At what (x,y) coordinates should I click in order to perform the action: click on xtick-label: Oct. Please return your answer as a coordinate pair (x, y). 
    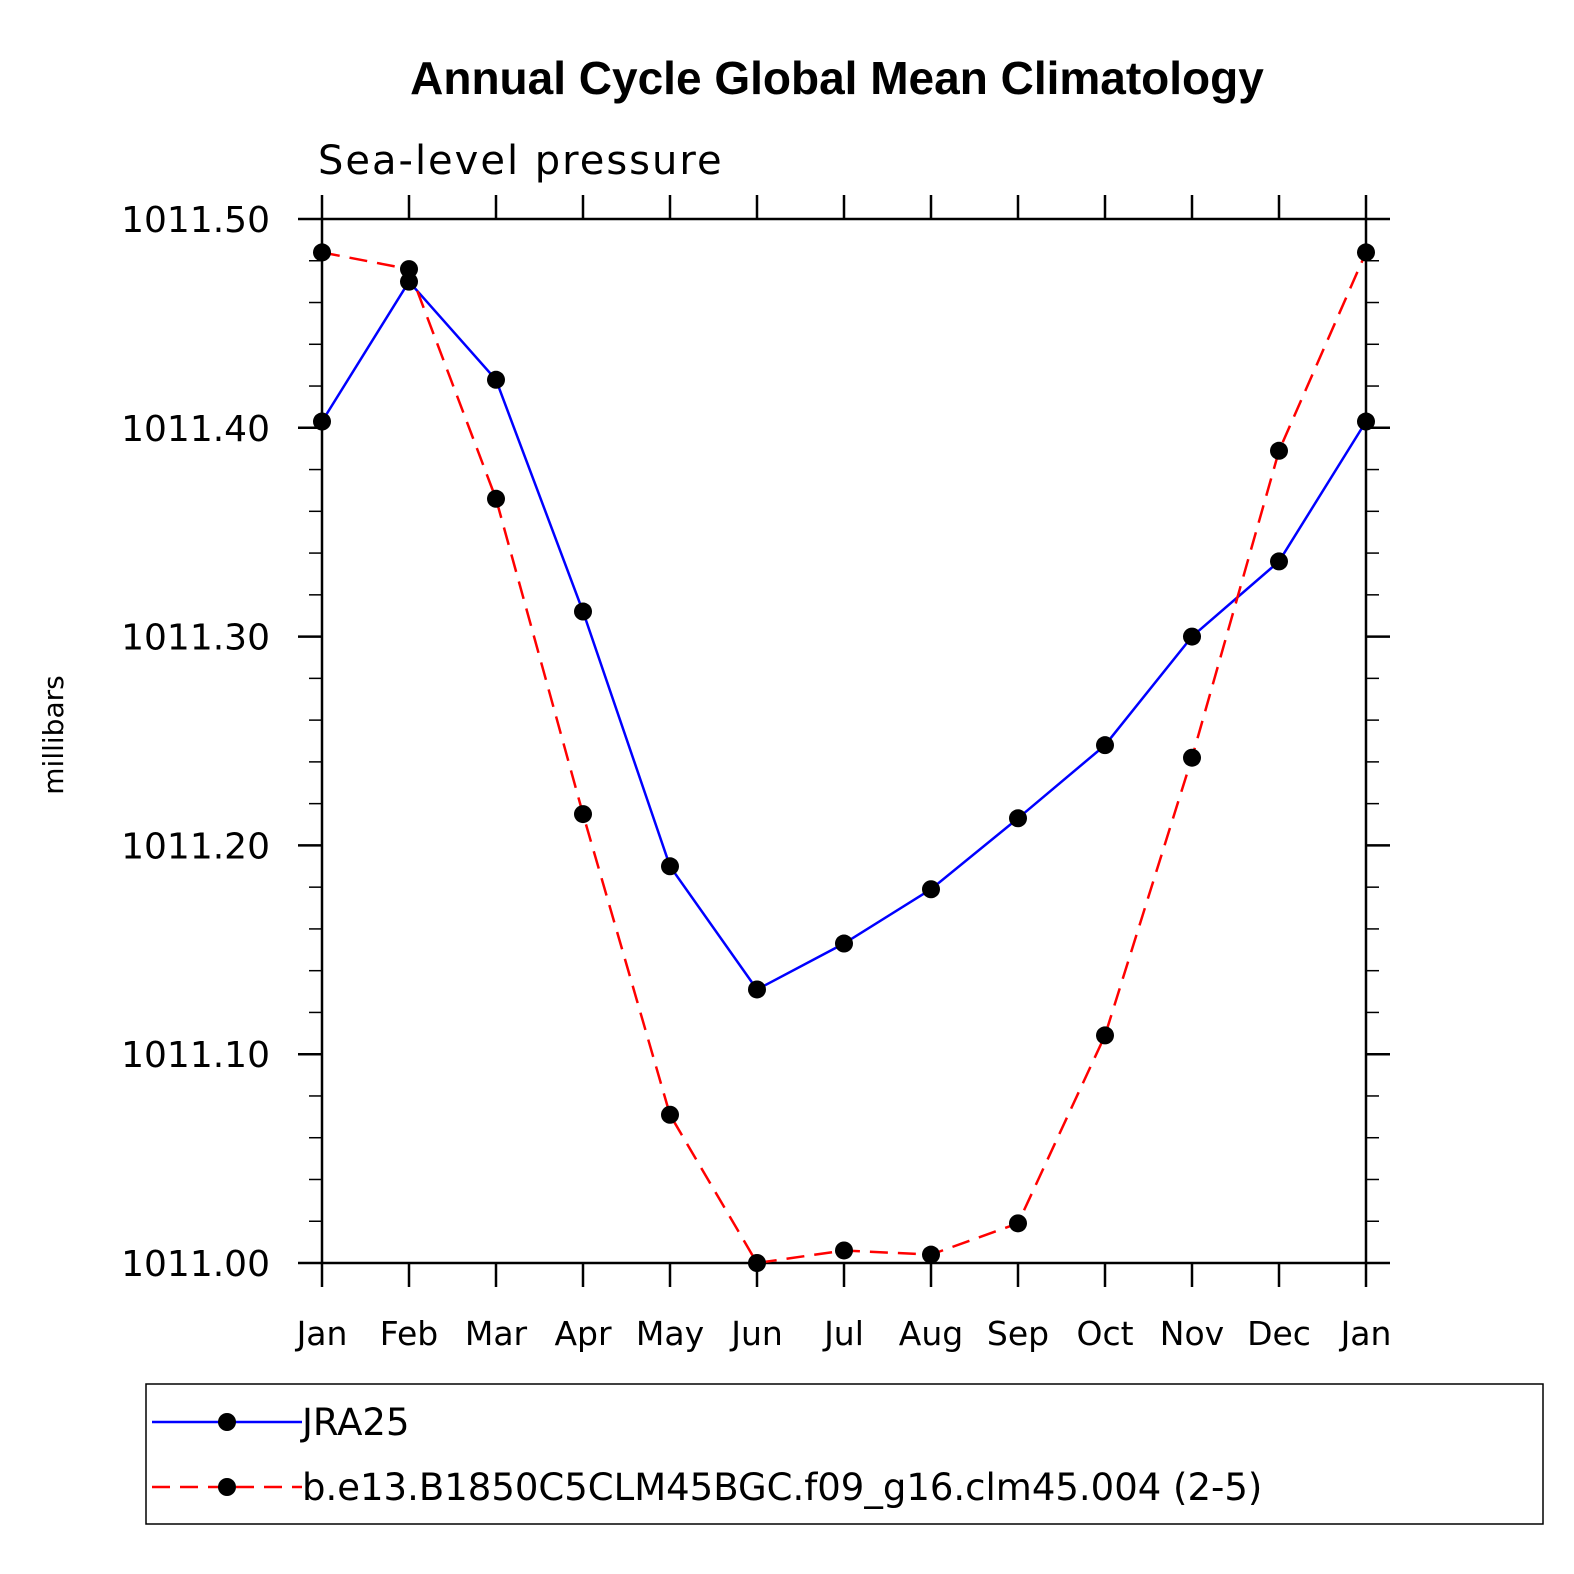
    Looking at the image, I should click on (1104, 1333).